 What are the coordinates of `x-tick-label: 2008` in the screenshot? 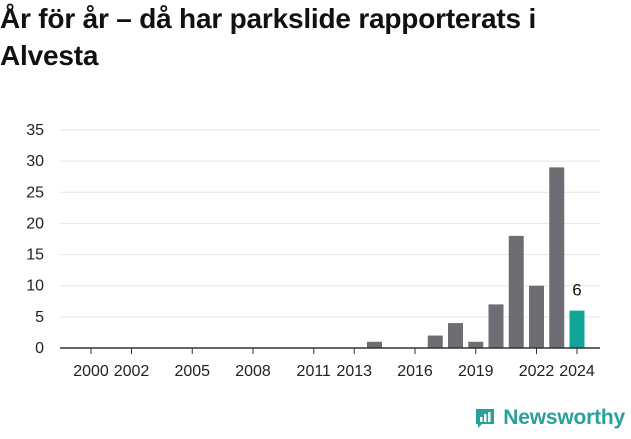 It's located at (253, 371).